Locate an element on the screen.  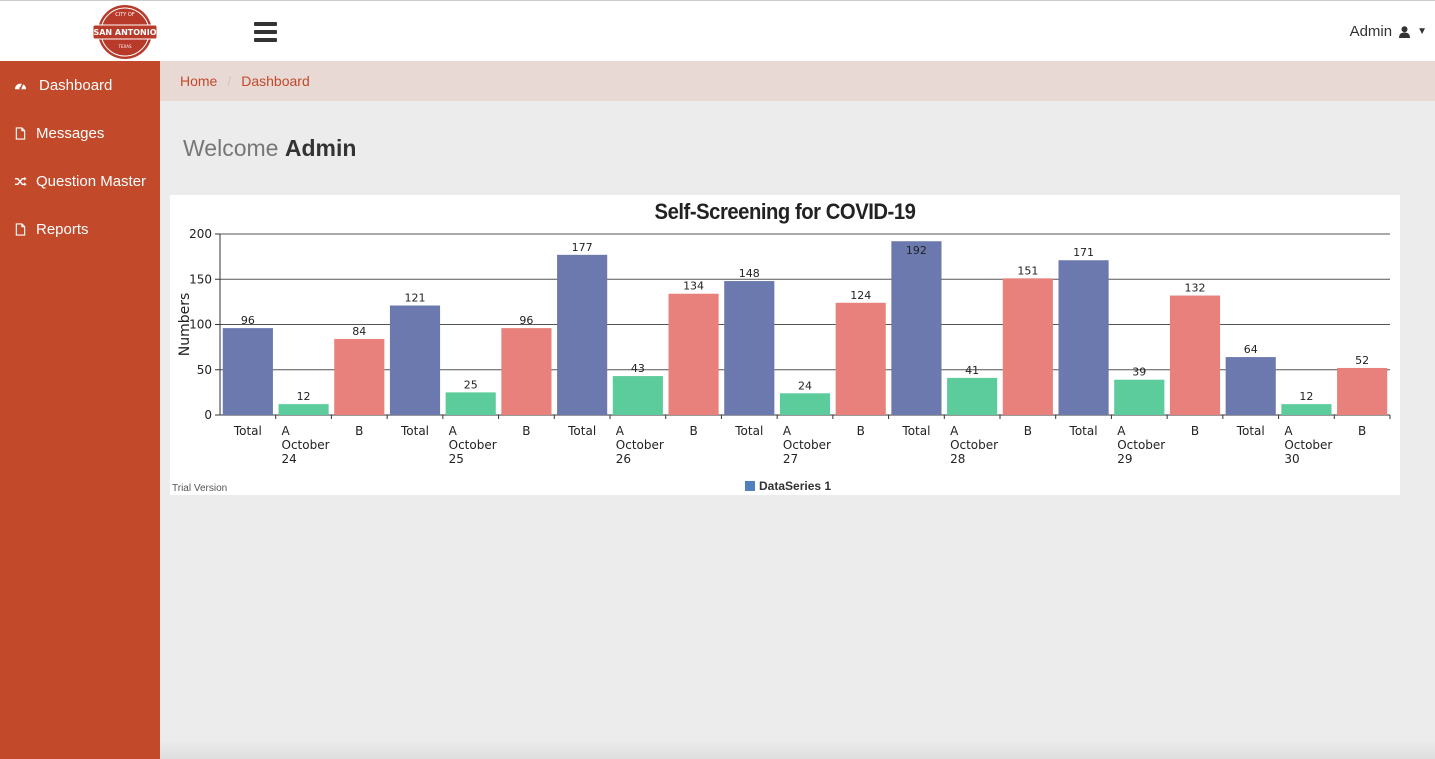
sidebar-item-label: Question Master is located at coordinates (91, 181).